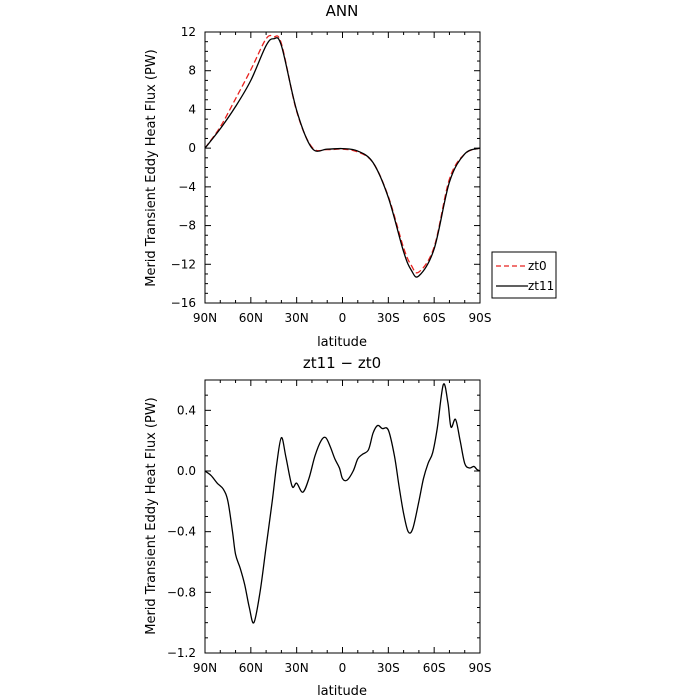  Describe the element at coordinates (205, 318) in the screenshot. I see `top-x-tick-label: 90N` at that location.